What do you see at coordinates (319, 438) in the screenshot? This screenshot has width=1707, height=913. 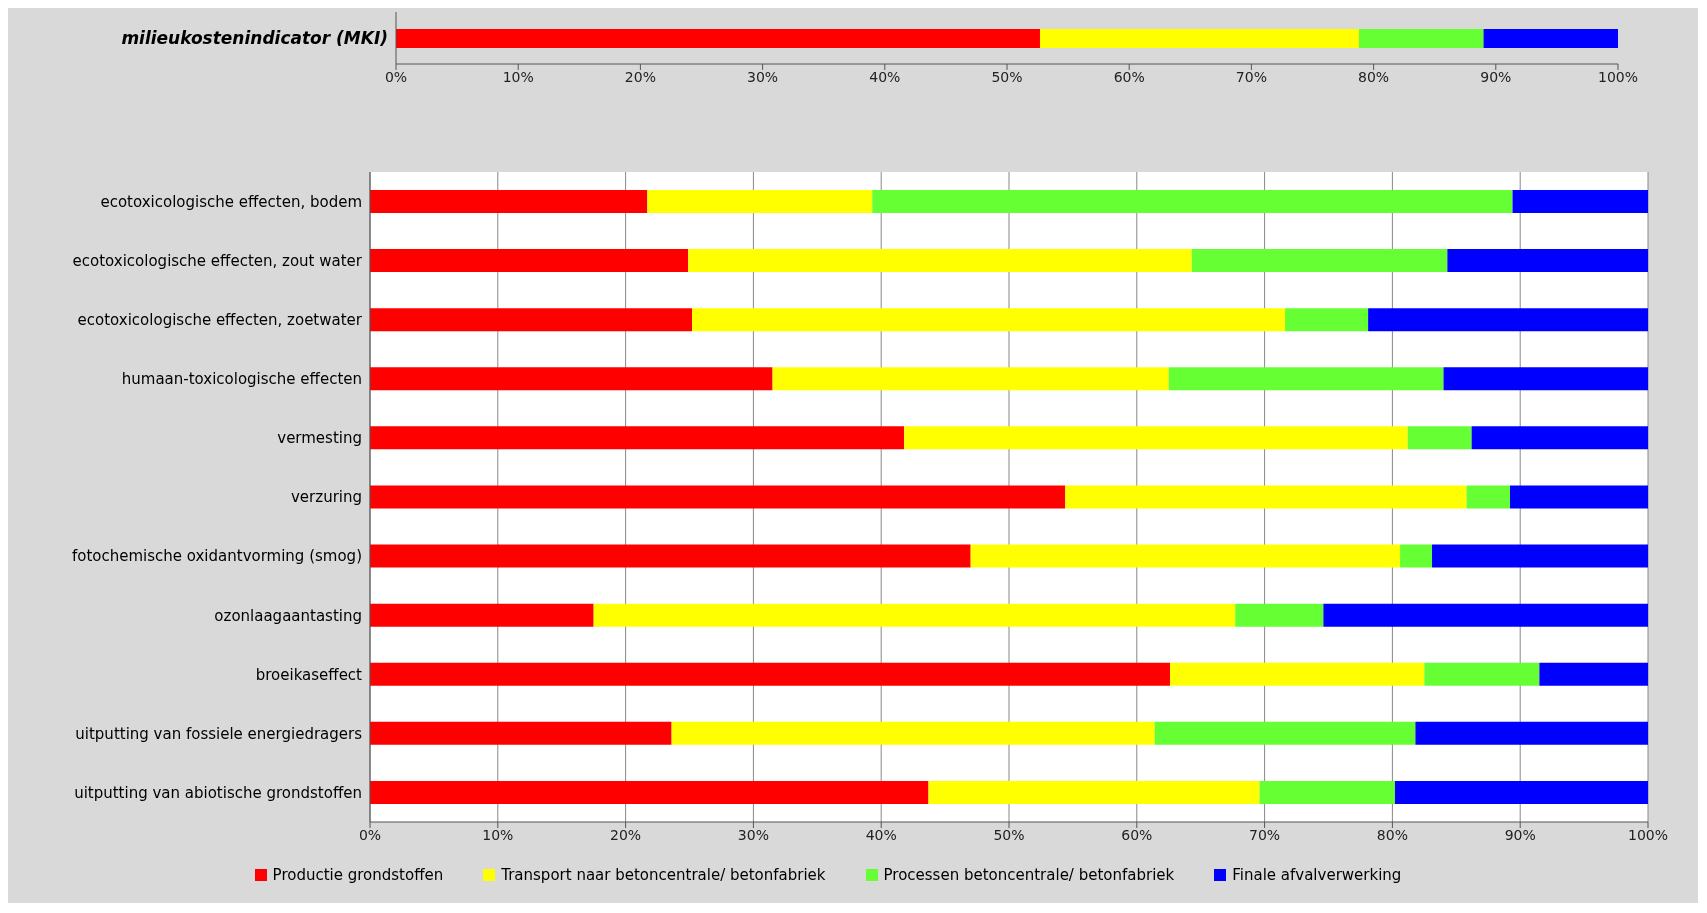 I see `y-tick-label: vermesting` at bounding box center [319, 438].